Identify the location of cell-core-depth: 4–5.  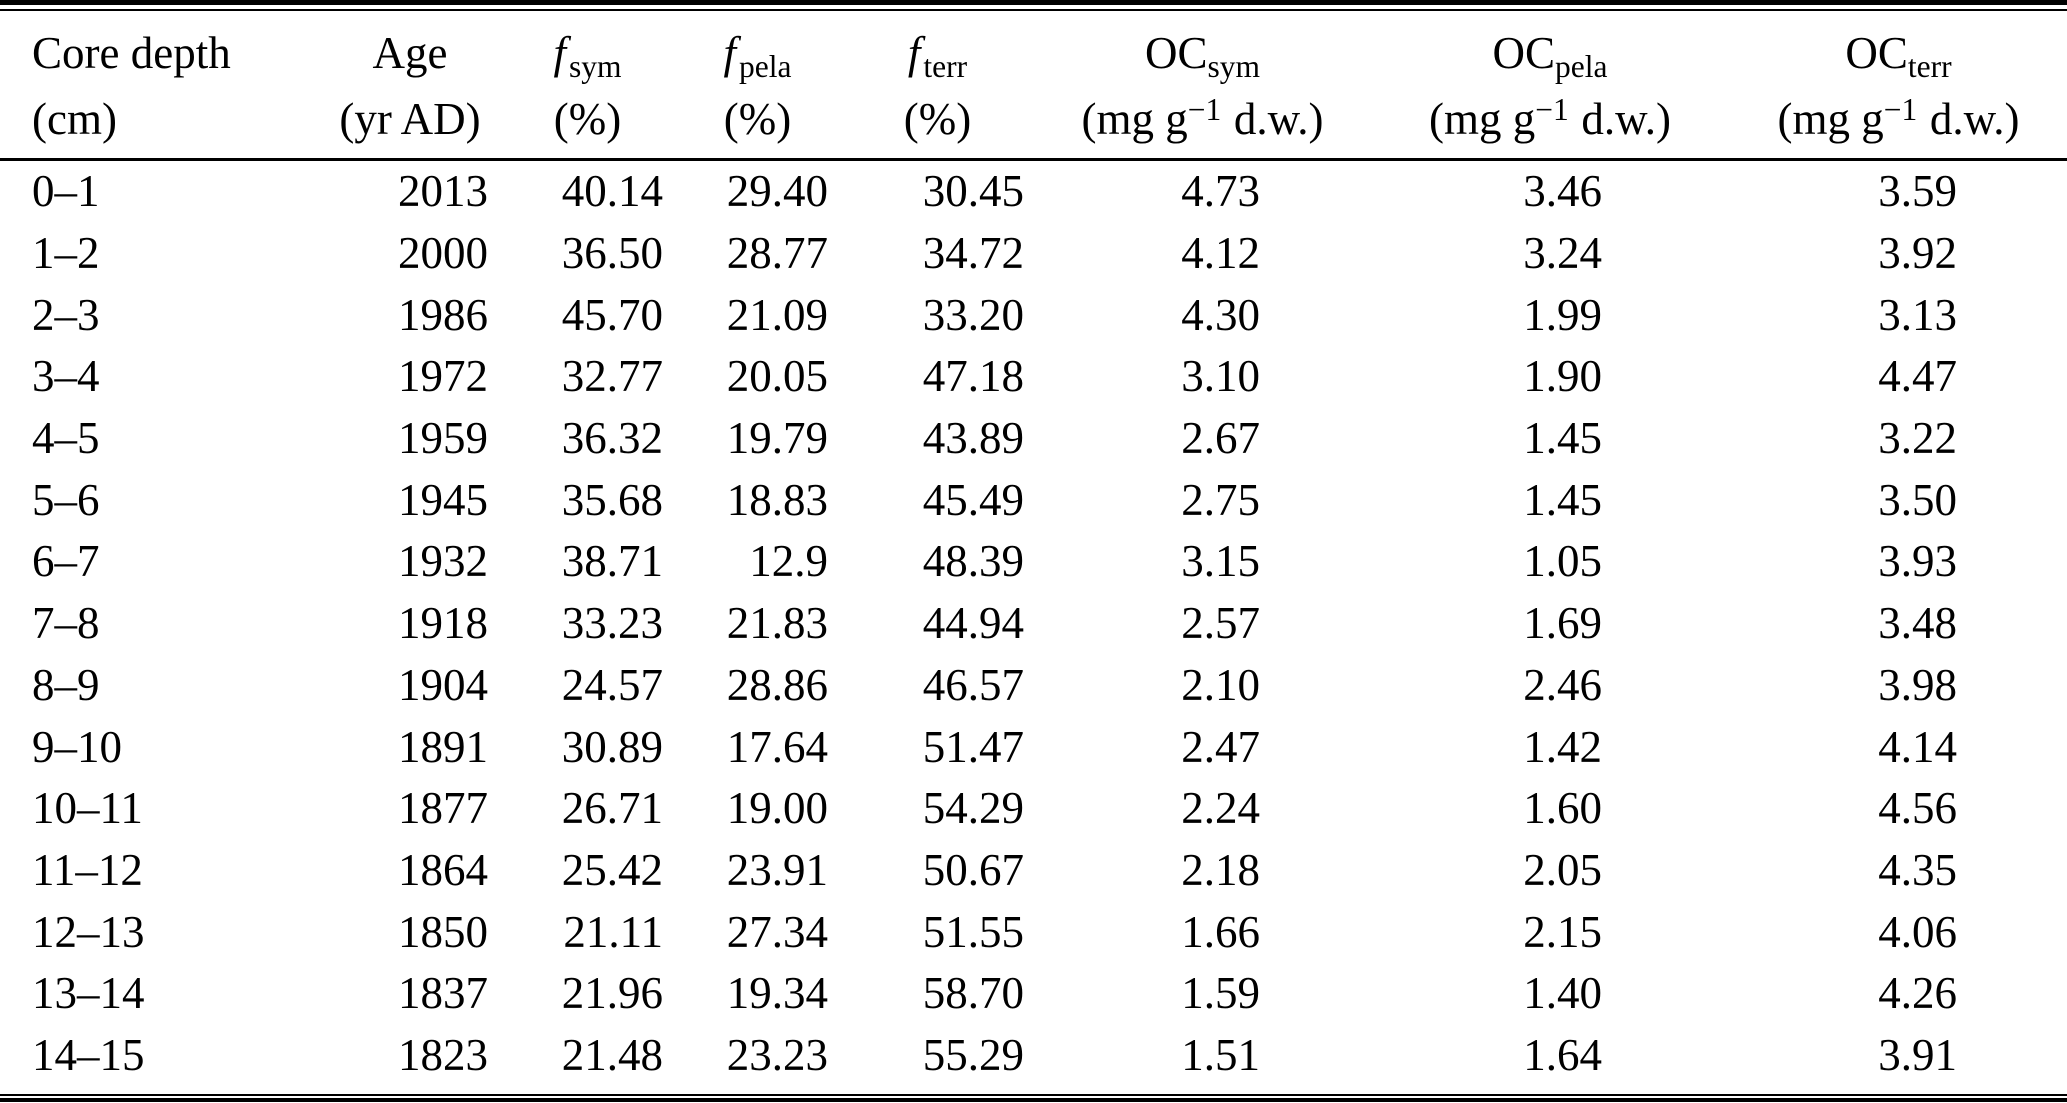
(66, 438).